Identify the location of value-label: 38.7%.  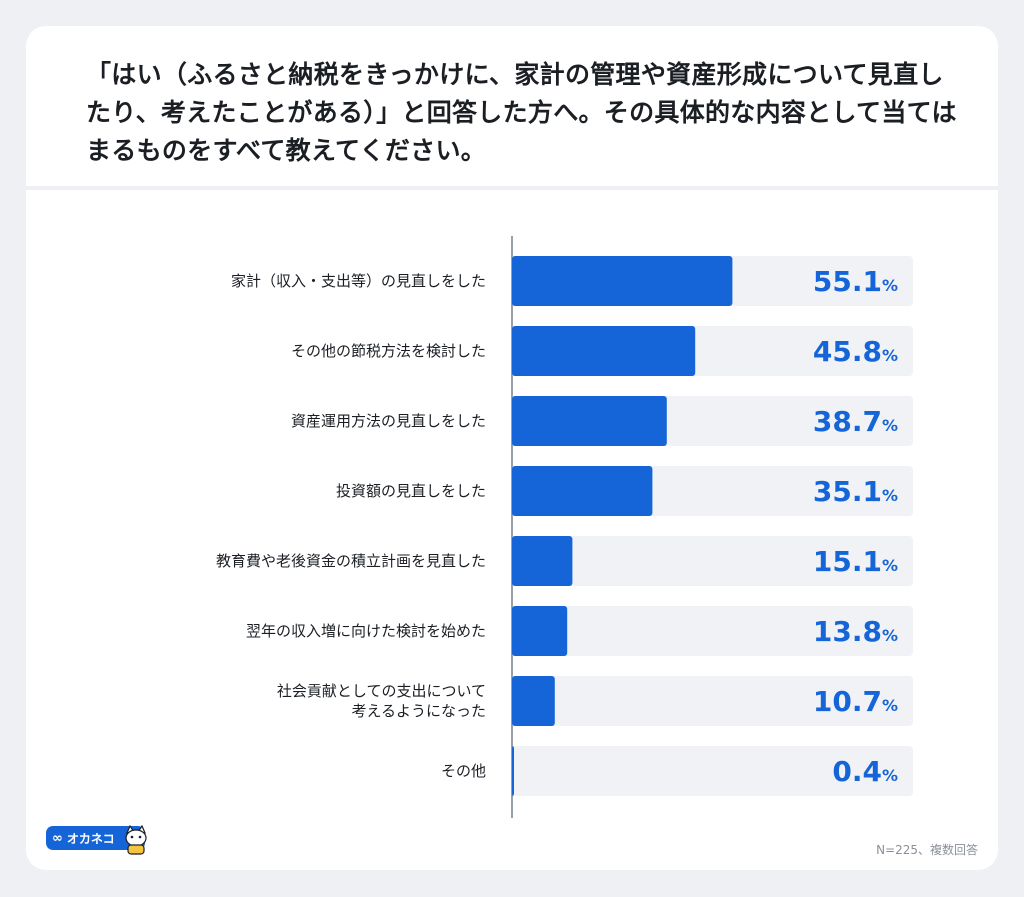
(855, 421).